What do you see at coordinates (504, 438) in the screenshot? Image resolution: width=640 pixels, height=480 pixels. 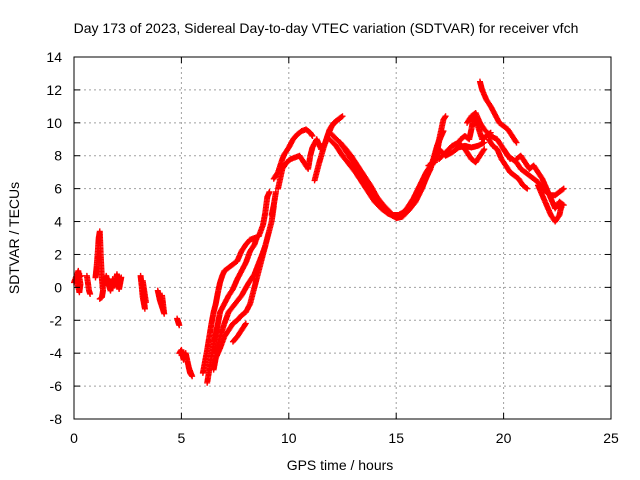 I see `x-tick-label: 20` at bounding box center [504, 438].